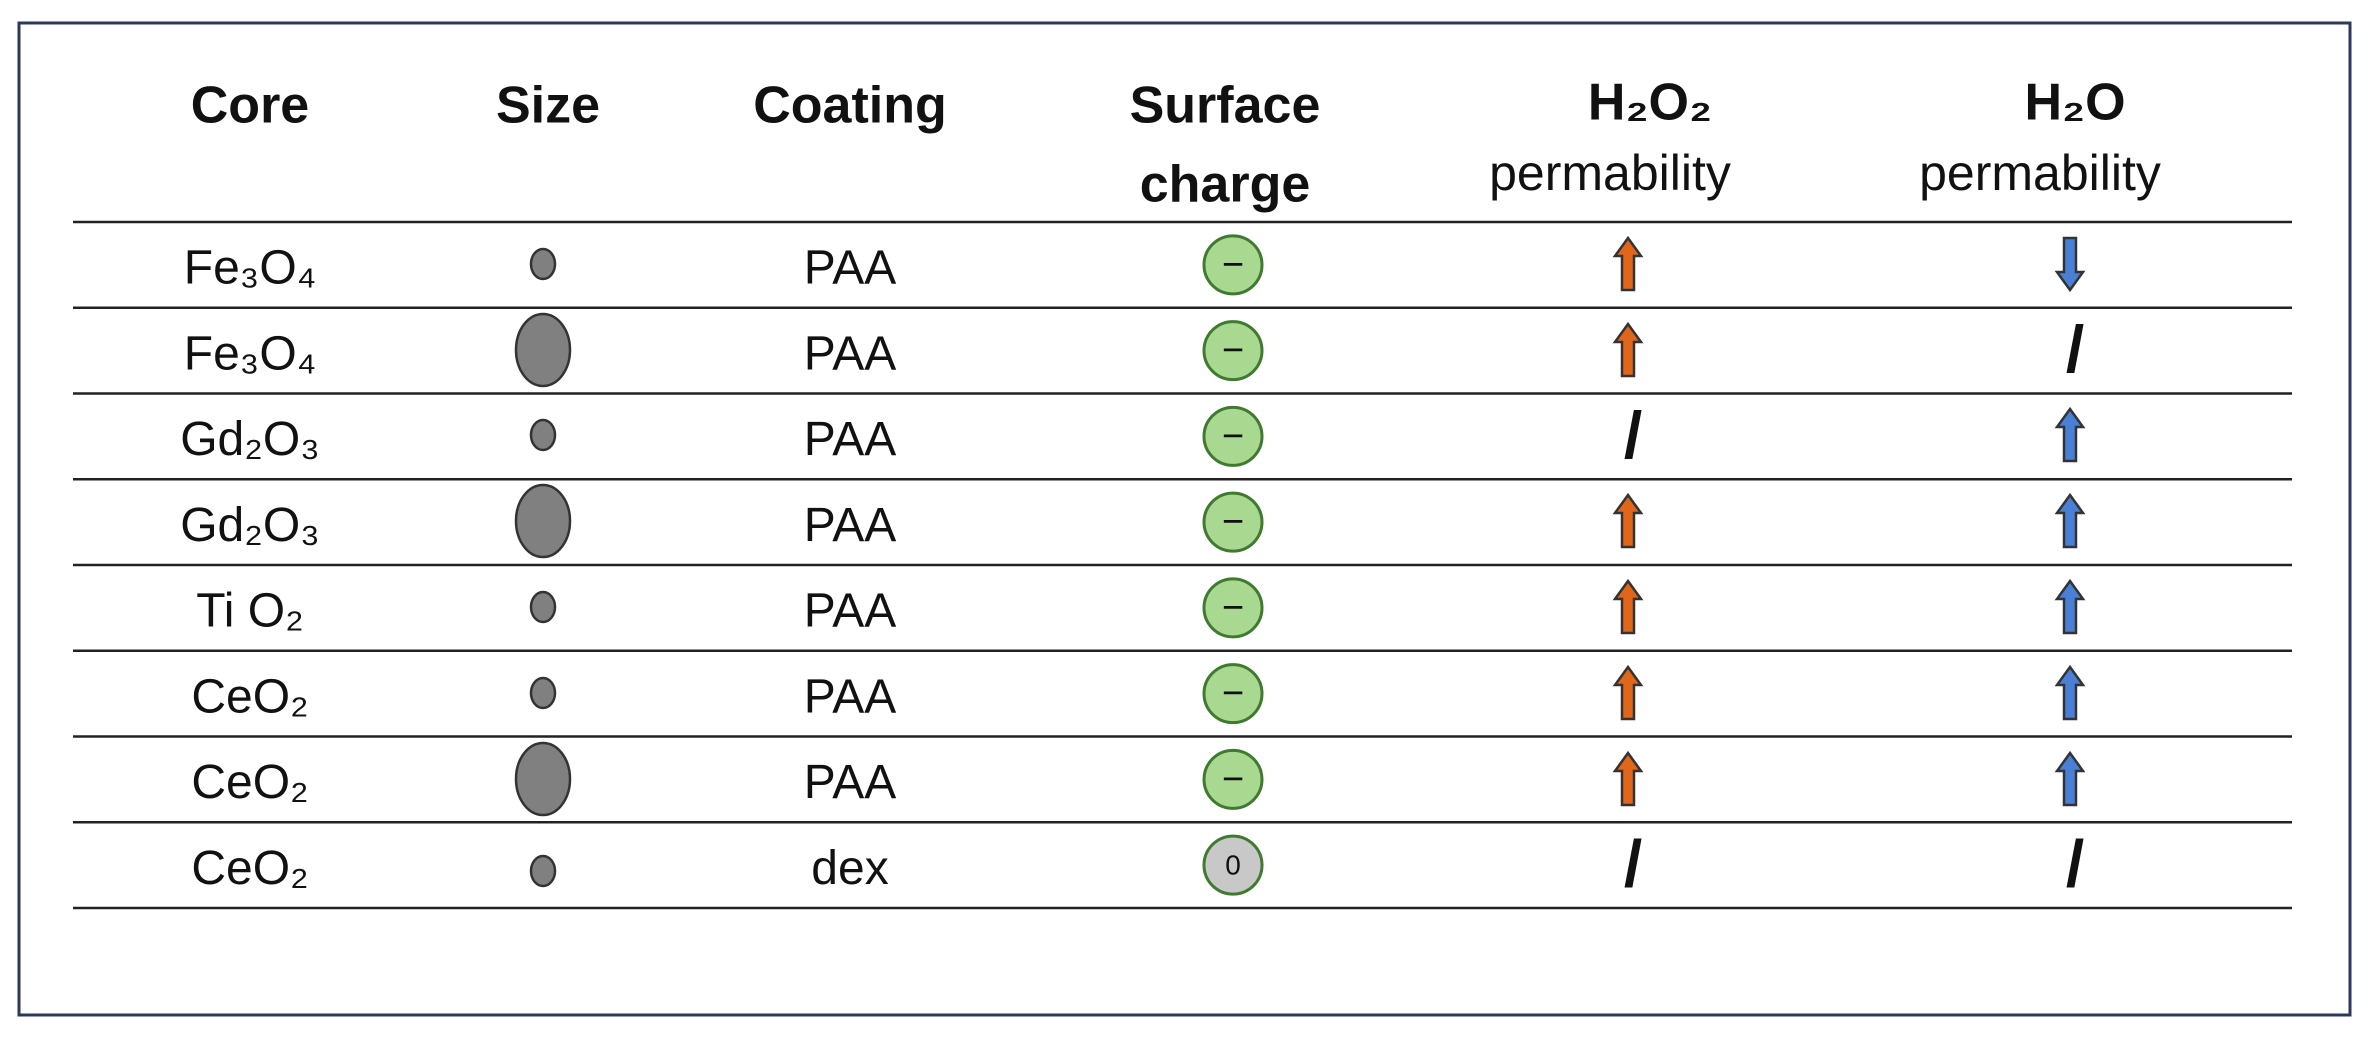 This screenshot has width=2372, height=1041. What do you see at coordinates (1225, 185) in the screenshot?
I see `header-charge: charge` at bounding box center [1225, 185].